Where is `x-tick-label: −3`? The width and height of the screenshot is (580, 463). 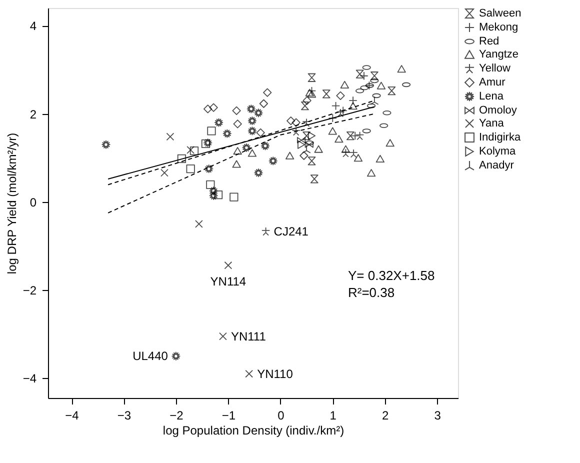
x-tick-label: −3 is located at coordinates (124, 415).